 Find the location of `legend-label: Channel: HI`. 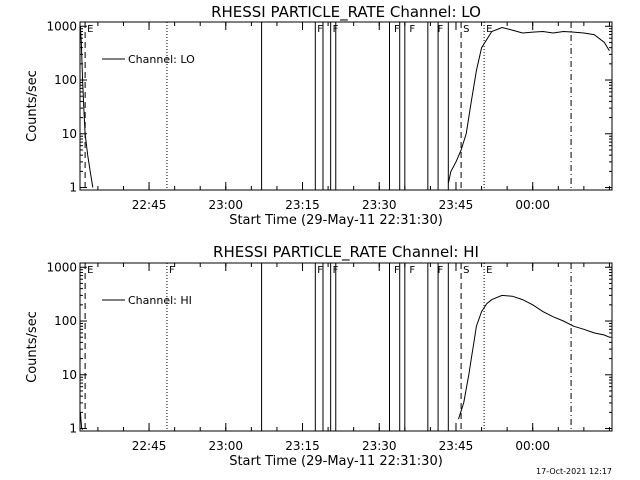

legend-label: Channel: HI is located at coordinates (160, 300).